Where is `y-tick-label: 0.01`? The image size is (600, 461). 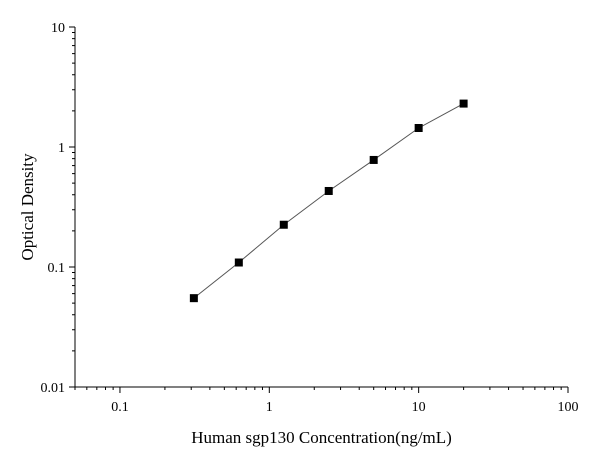 y-tick-label: 0.01 is located at coordinates (53, 388).